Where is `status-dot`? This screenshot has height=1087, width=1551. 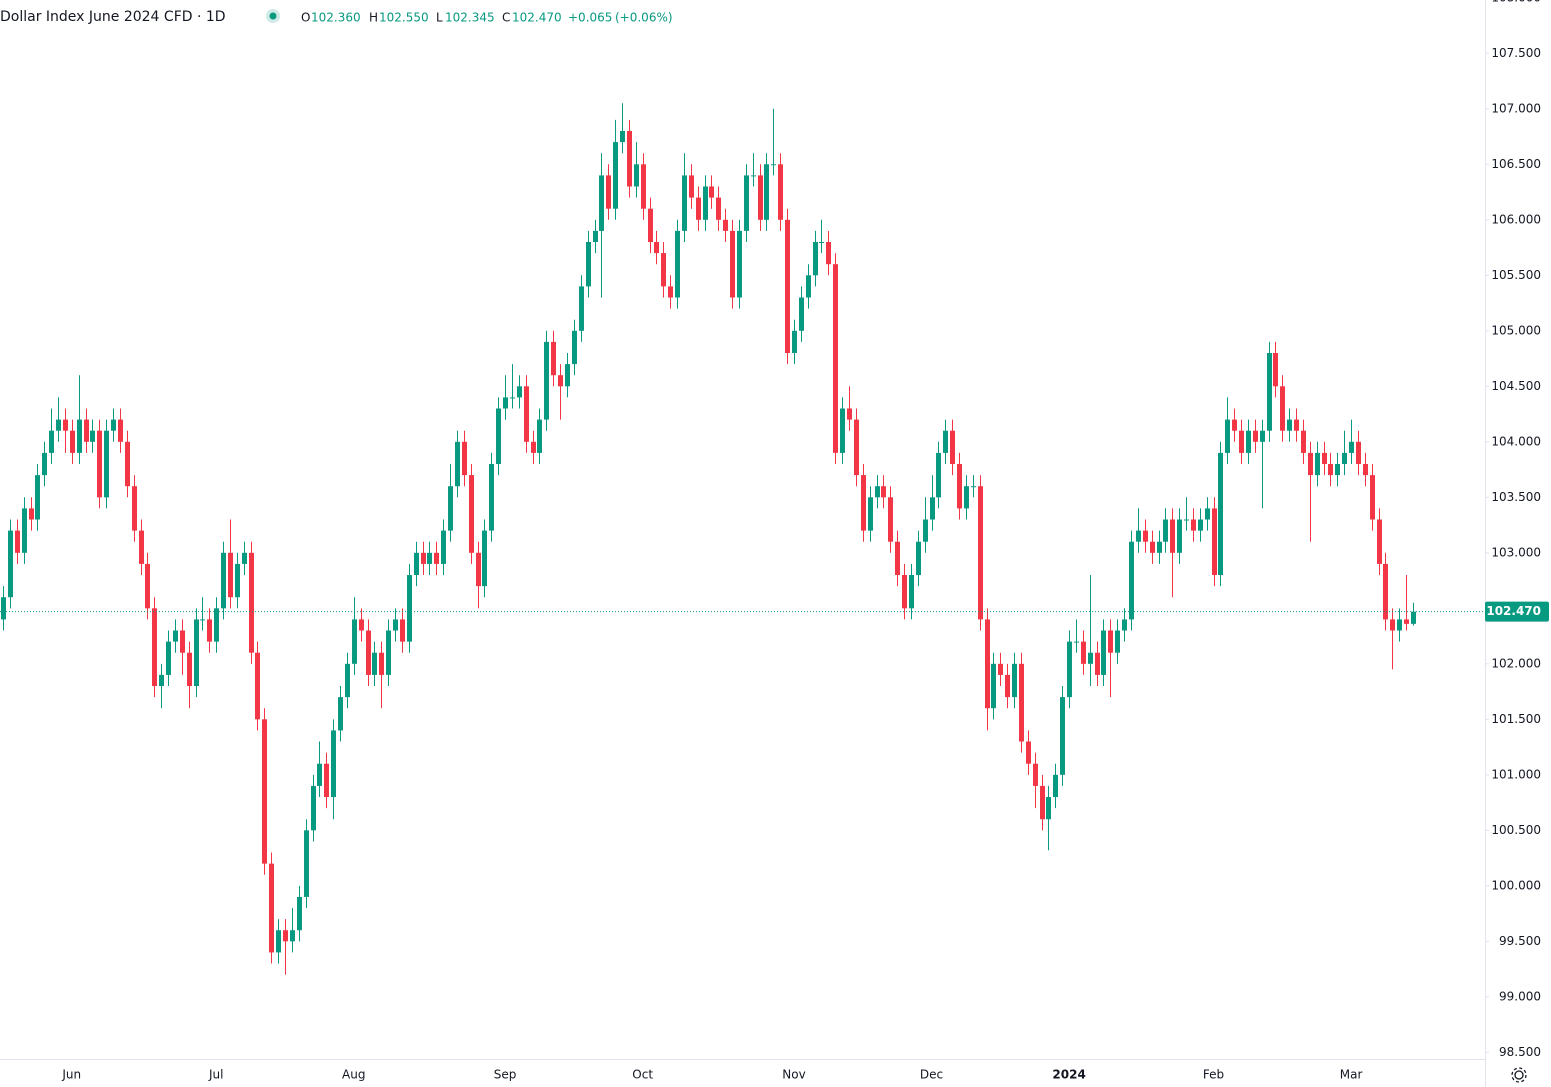 status-dot is located at coordinates (273, 16).